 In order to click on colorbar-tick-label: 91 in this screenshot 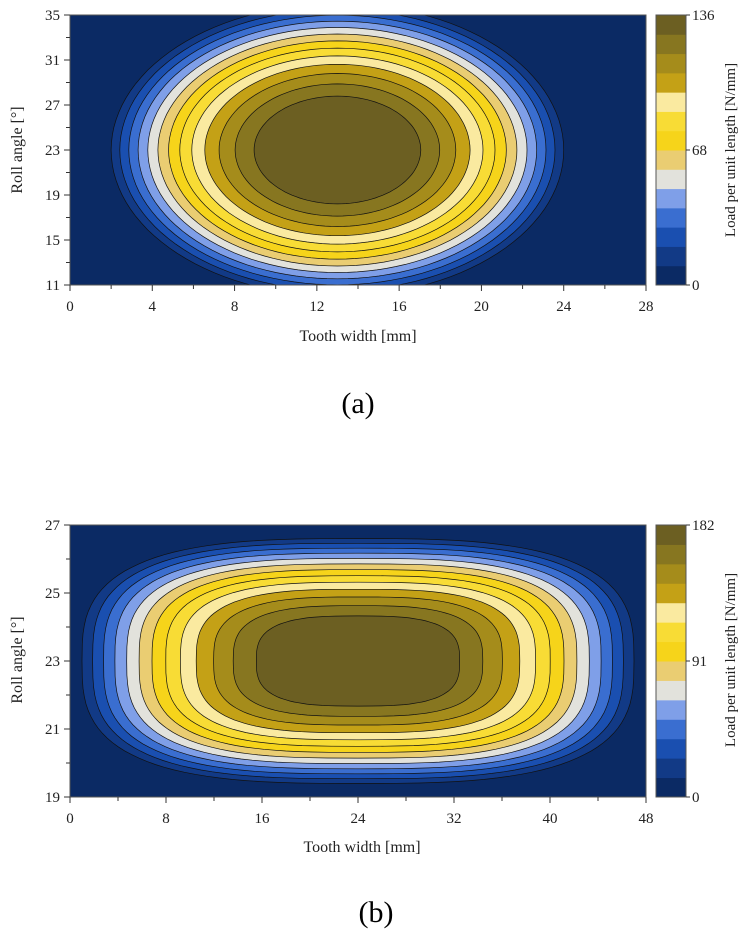, I will do `click(699, 662)`.